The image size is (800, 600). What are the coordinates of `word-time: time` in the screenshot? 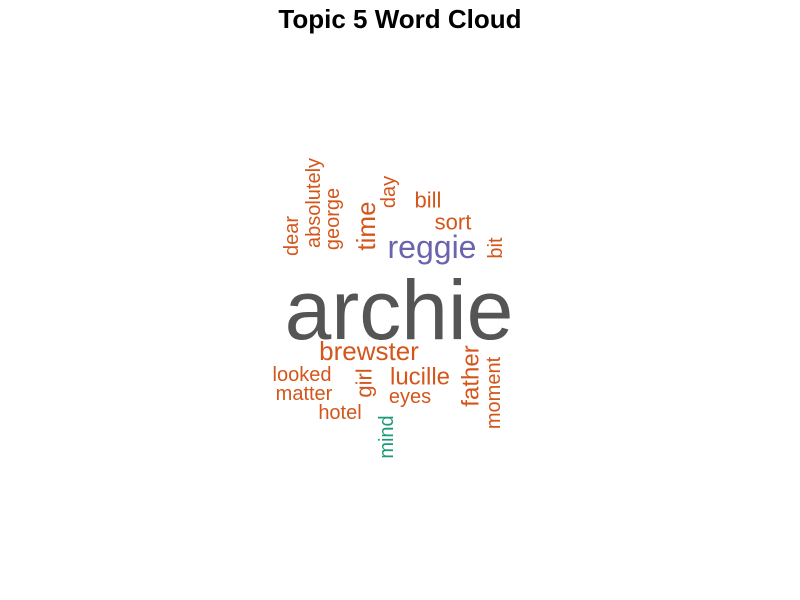 It's located at (366, 225).